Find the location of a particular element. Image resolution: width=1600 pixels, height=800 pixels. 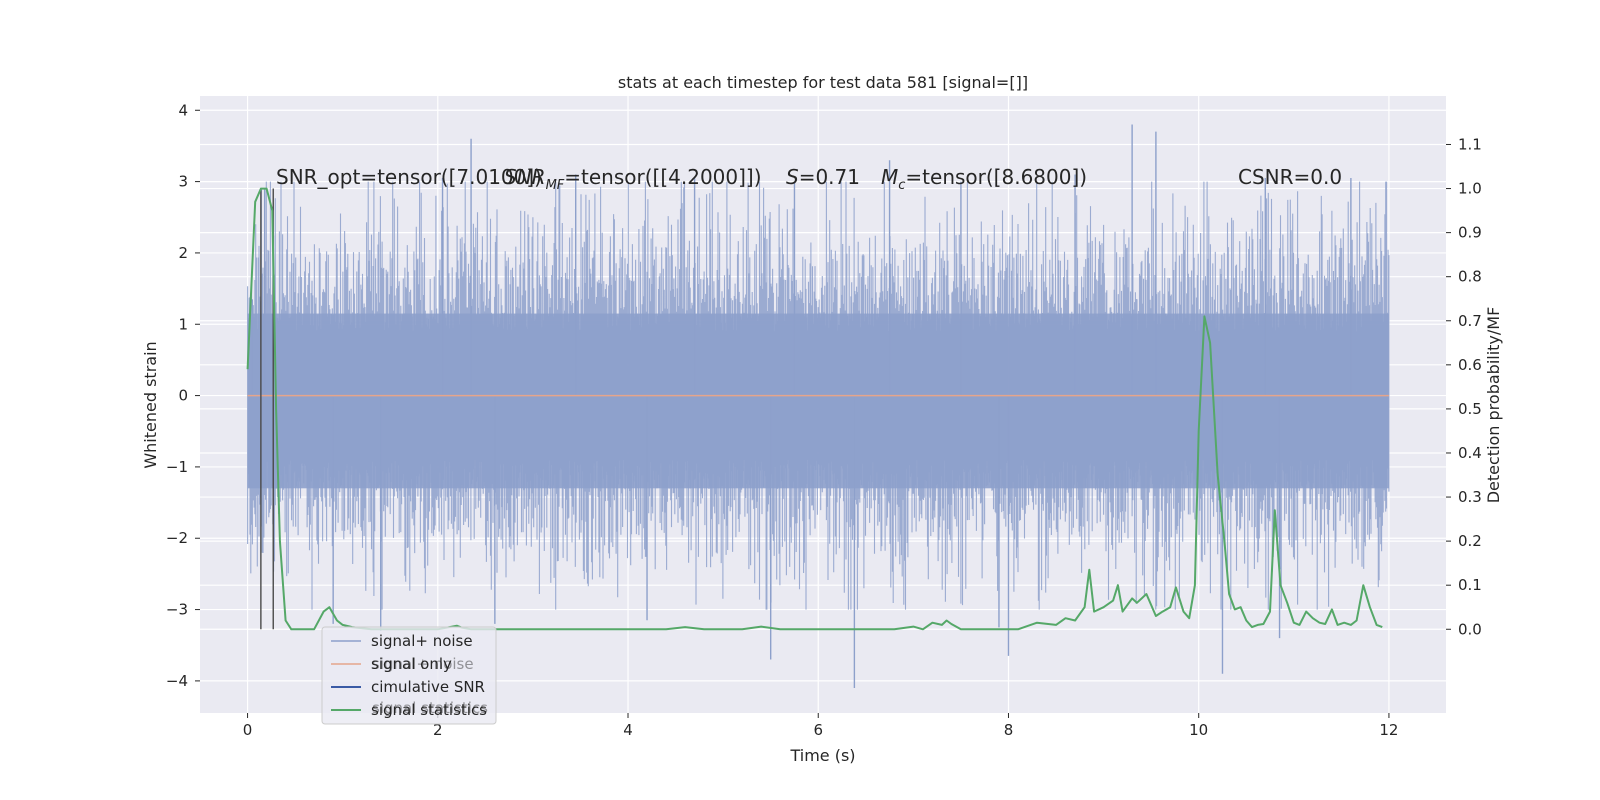

y-tick-label: 4 is located at coordinates (183, 110).